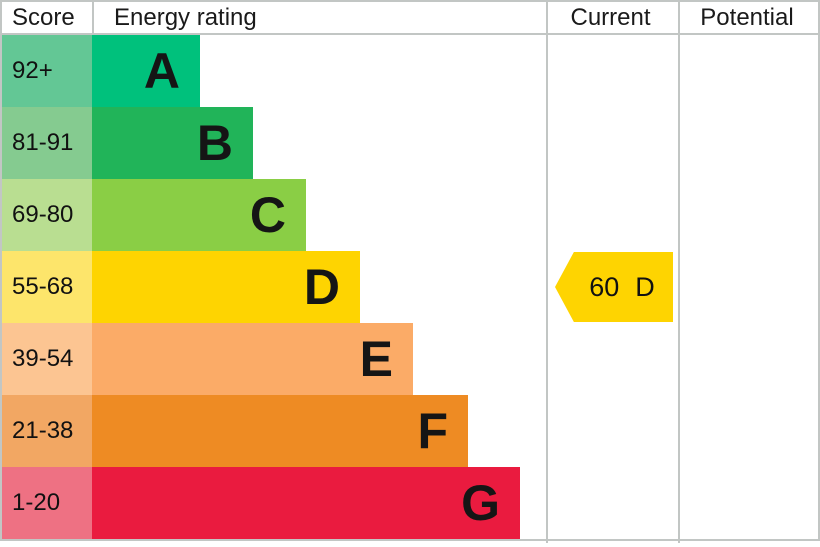 The image size is (820, 547). What do you see at coordinates (306, 503) in the screenshot?
I see `band-bar-g: G` at bounding box center [306, 503].